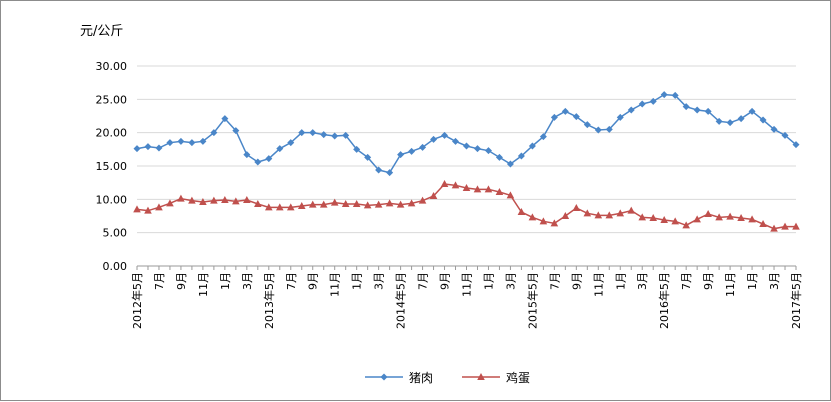 This screenshot has width=831, height=402. Describe the element at coordinates (401, 300) in the screenshot. I see `x-tick-label: 2014年5月` at that location.